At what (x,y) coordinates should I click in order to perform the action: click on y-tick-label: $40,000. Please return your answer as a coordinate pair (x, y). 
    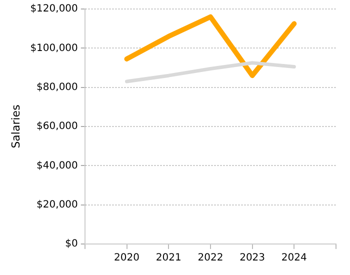
    Looking at the image, I should click on (57, 166).